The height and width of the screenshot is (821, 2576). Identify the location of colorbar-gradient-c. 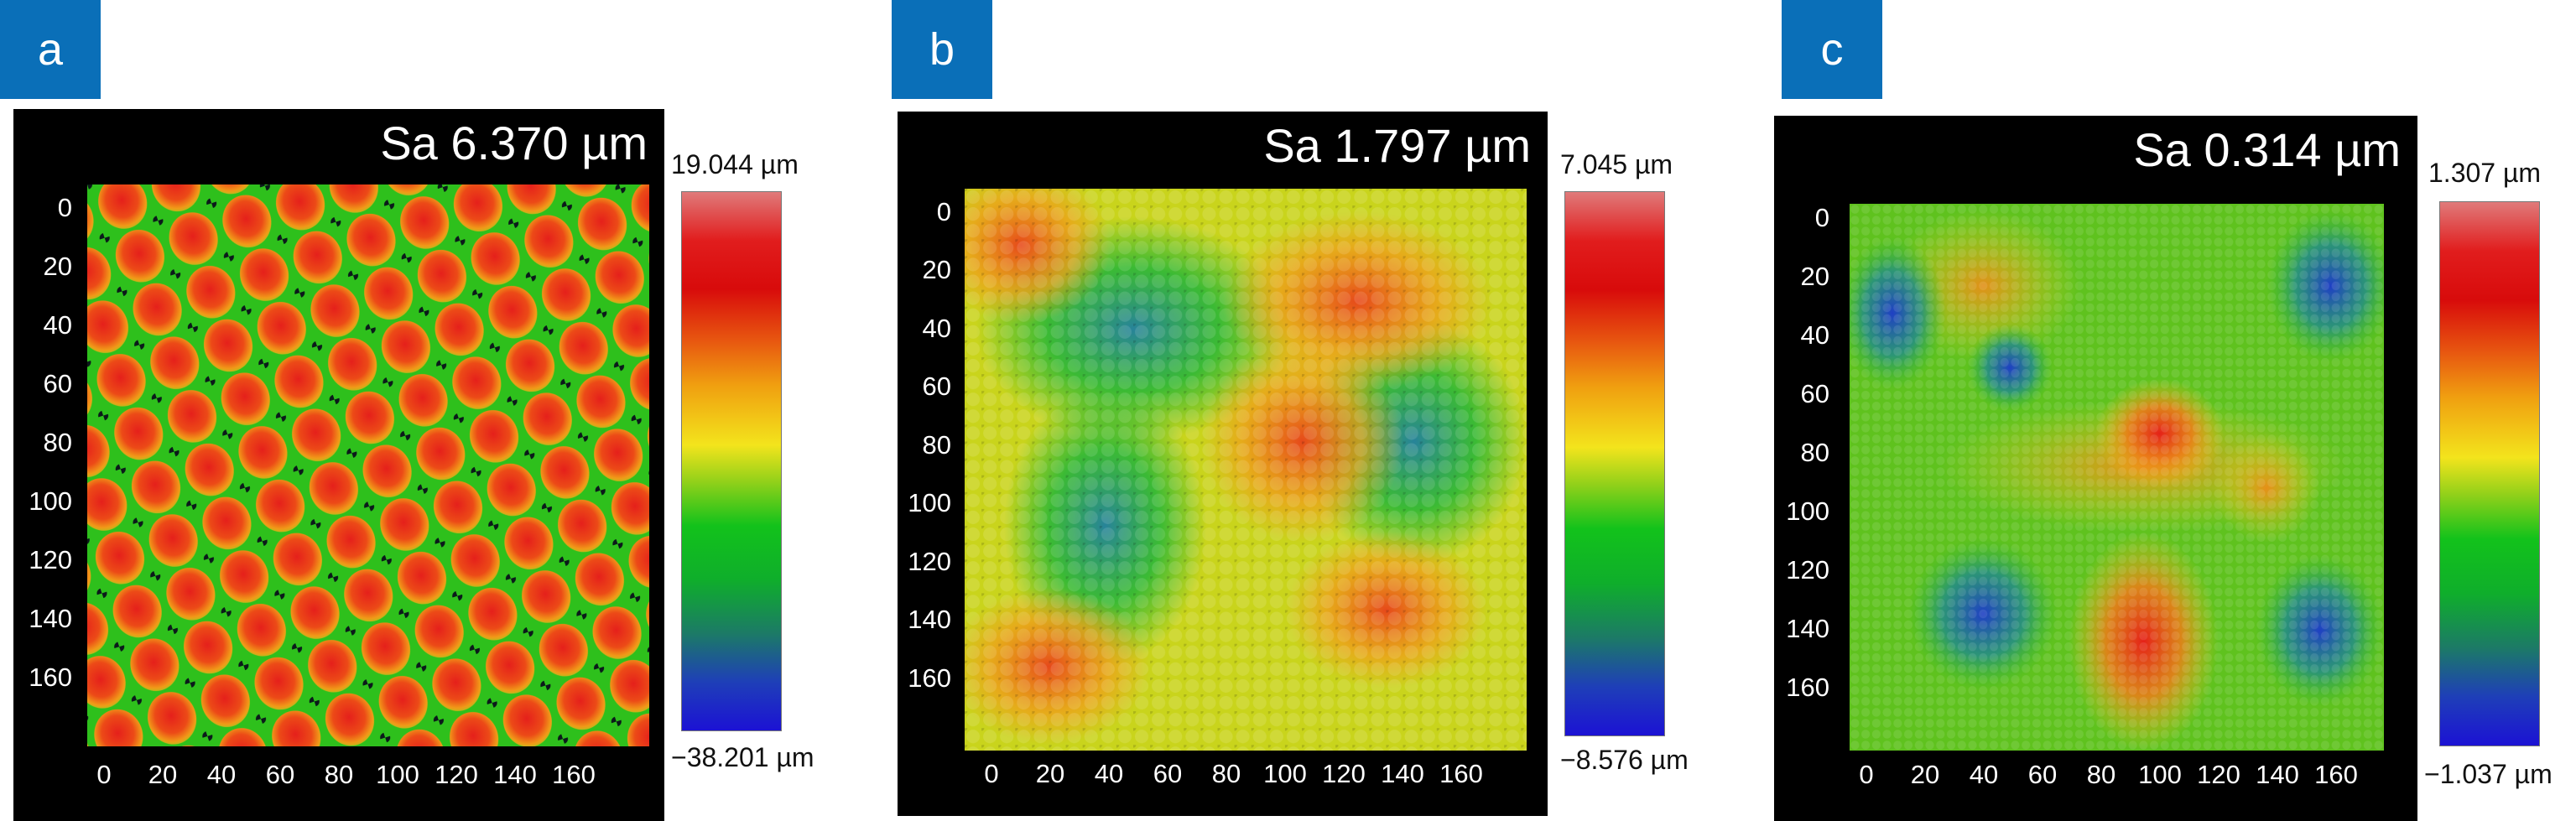
(2489, 473).